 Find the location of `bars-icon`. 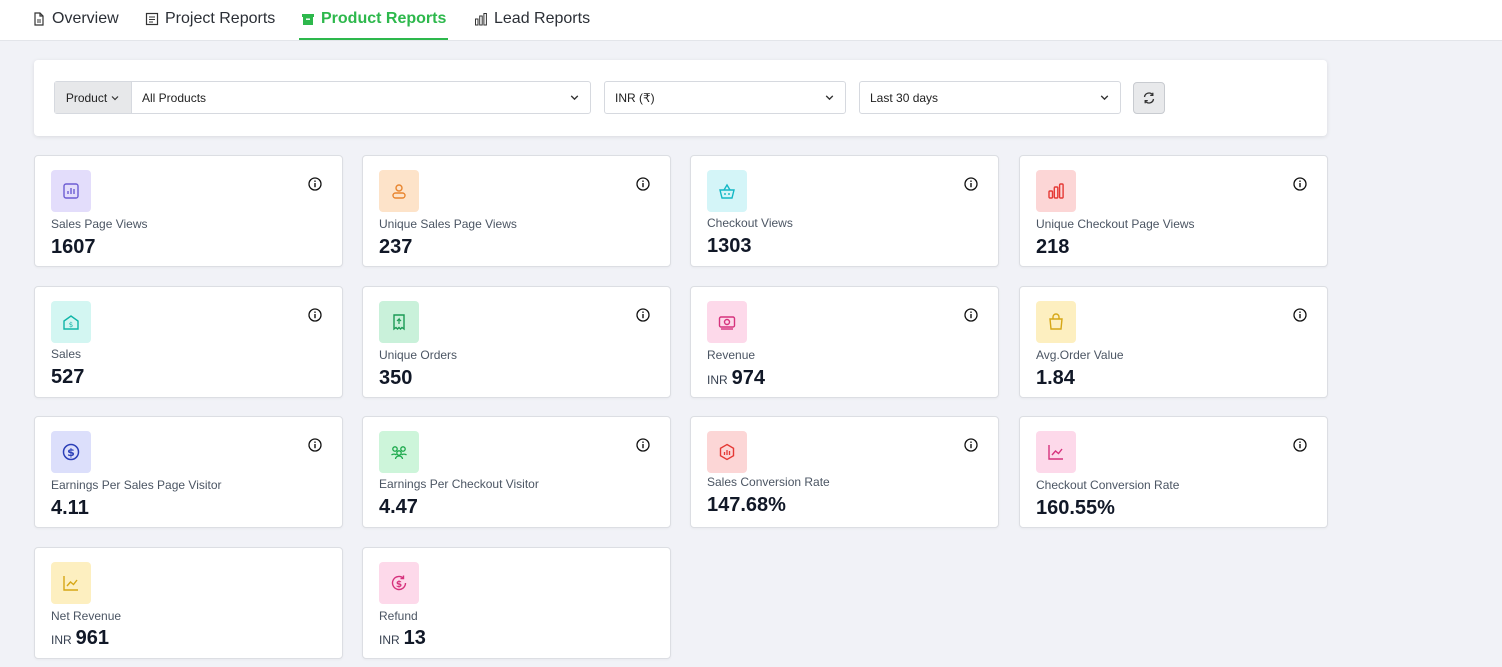

bars-icon is located at coordinates (1056, 191).